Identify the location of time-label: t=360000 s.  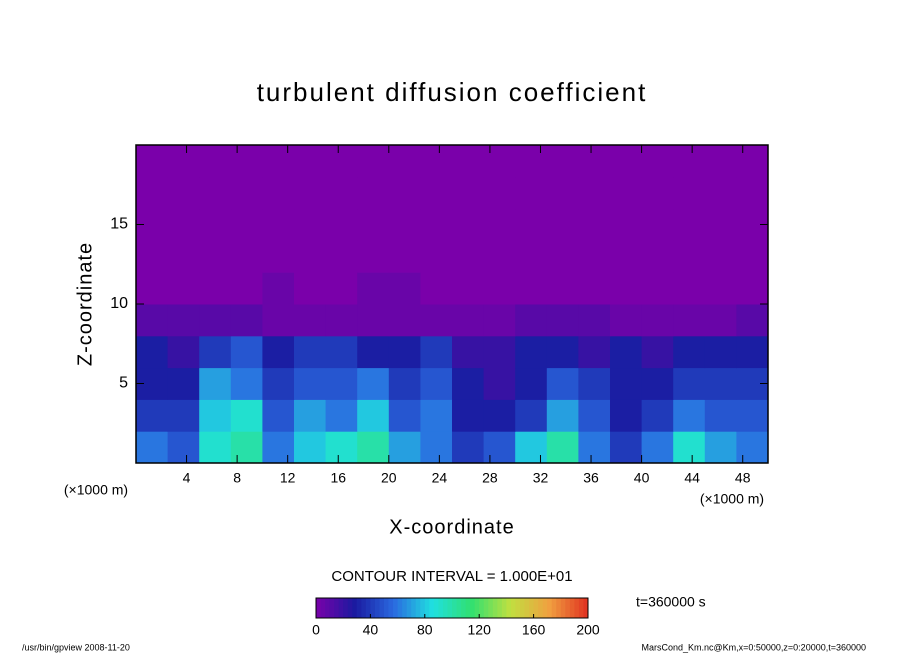
(671, 602).